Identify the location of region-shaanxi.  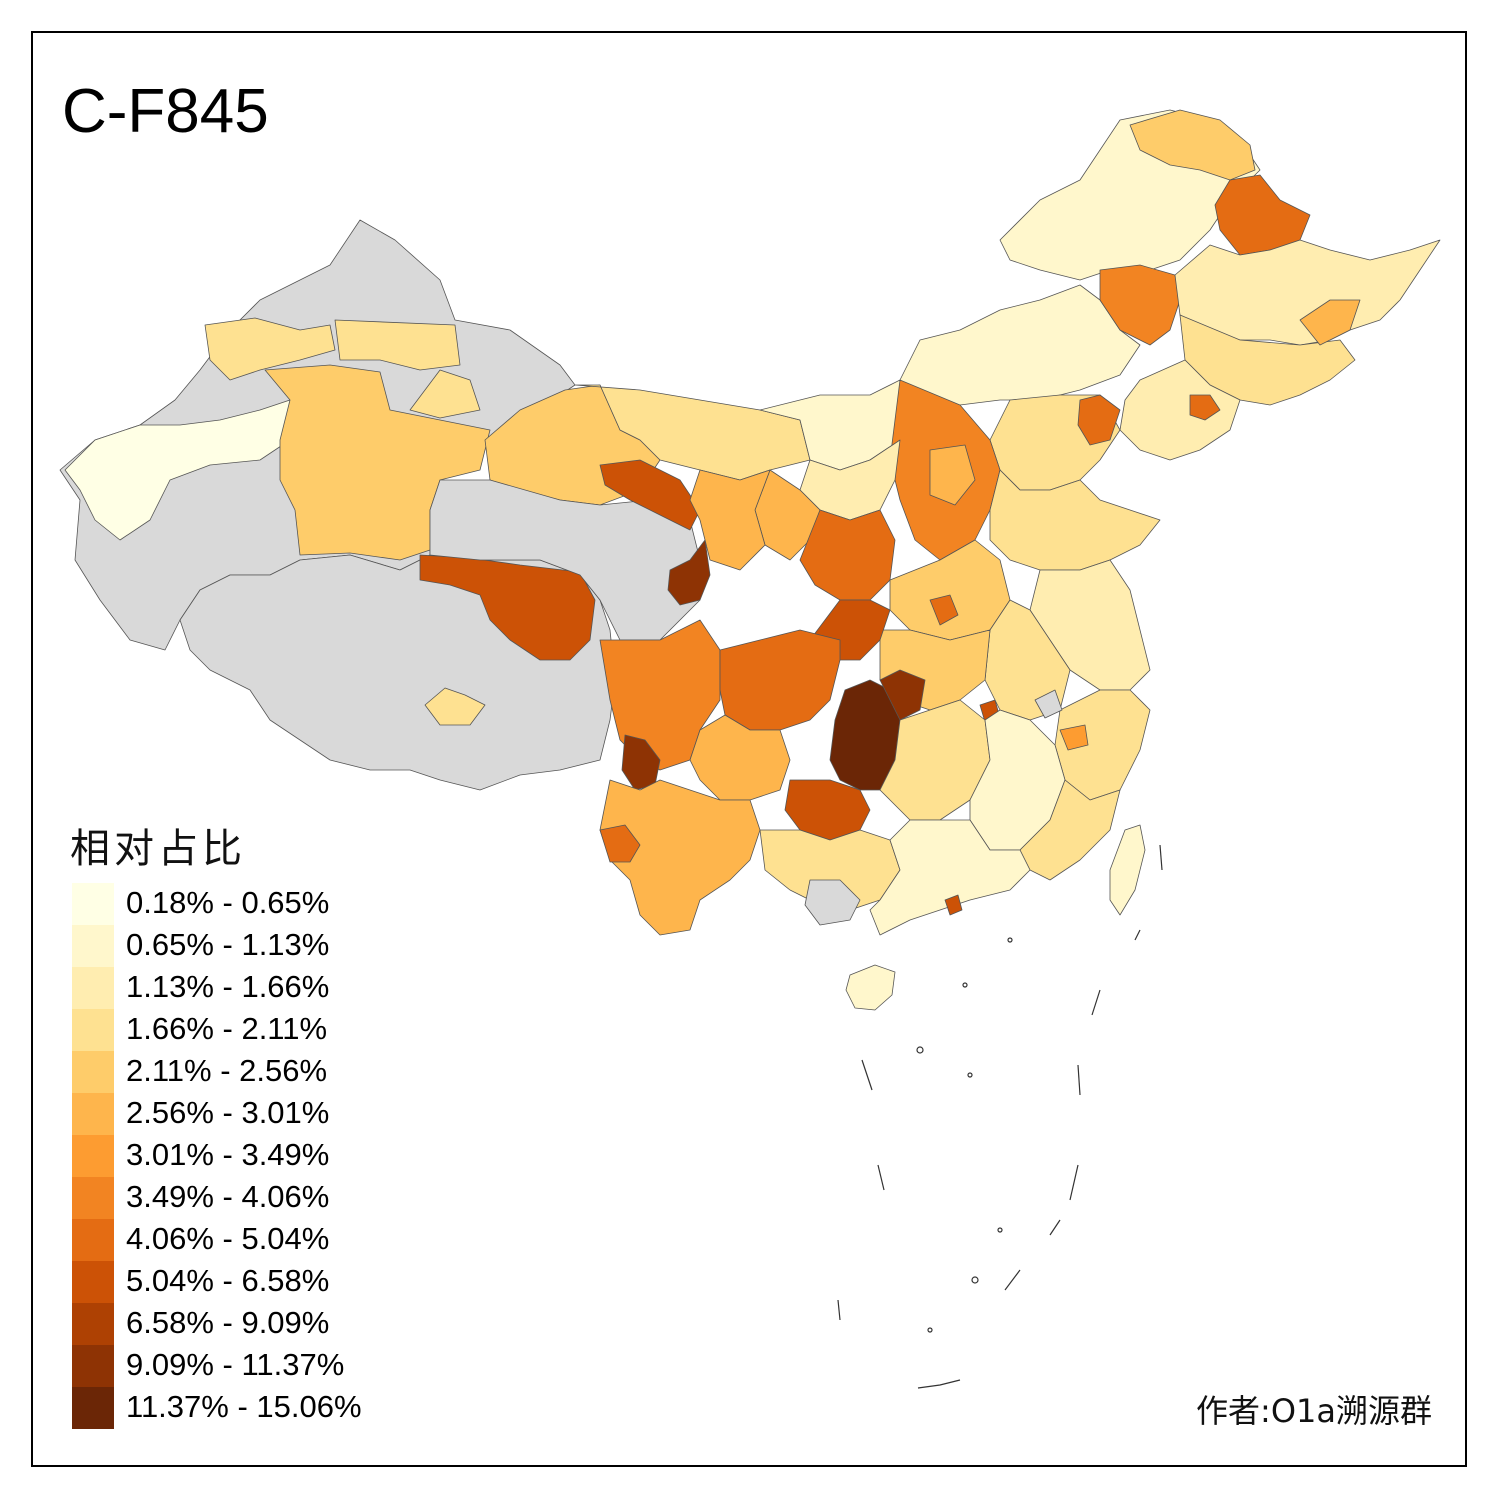
(847, 555).